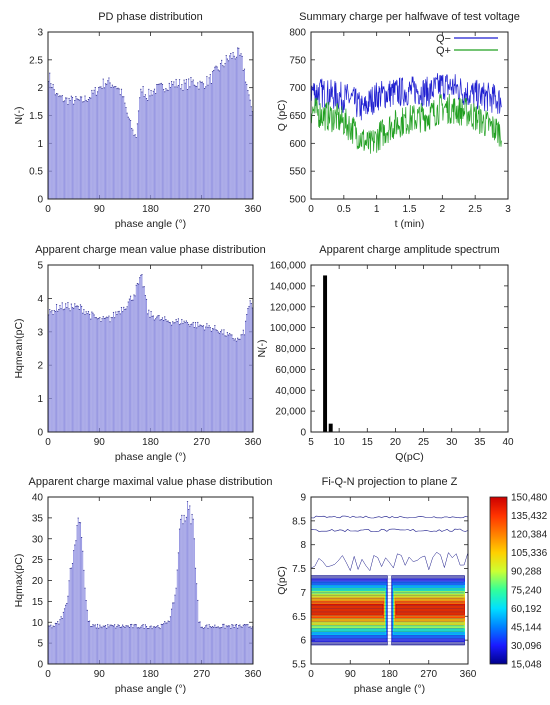 The width and height of the screenshot is (550, 705). Describe the element at coordinates (340, 442) in the screenshot. I see `x-tick-label: 10` at that location.